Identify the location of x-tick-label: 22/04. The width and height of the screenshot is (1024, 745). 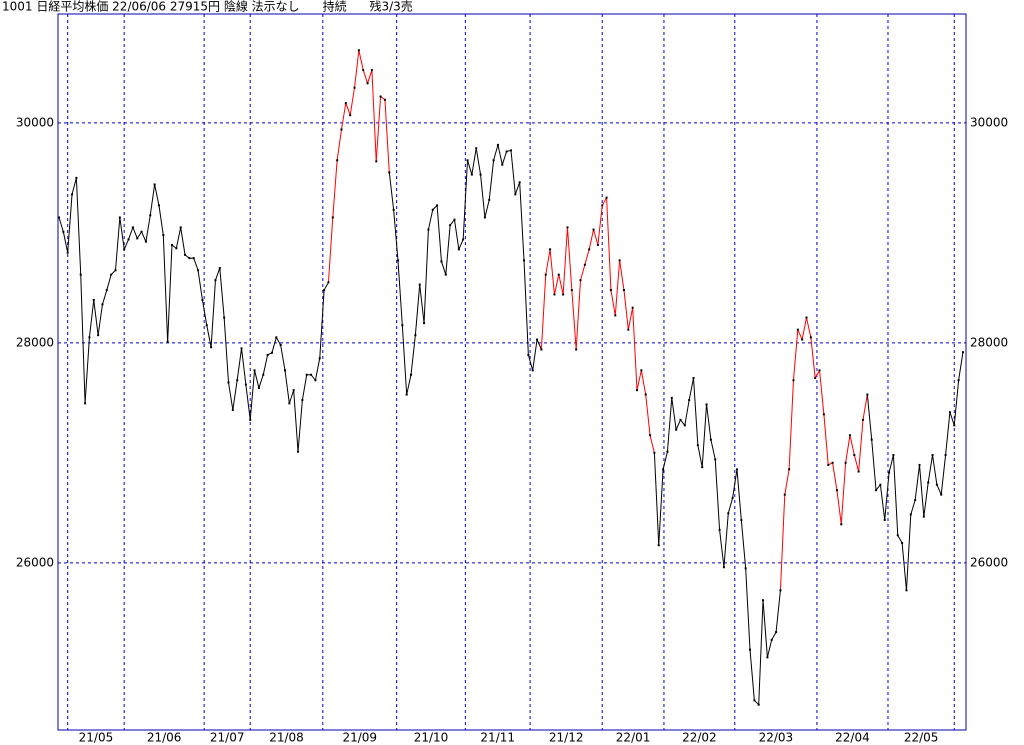
(852, 738).